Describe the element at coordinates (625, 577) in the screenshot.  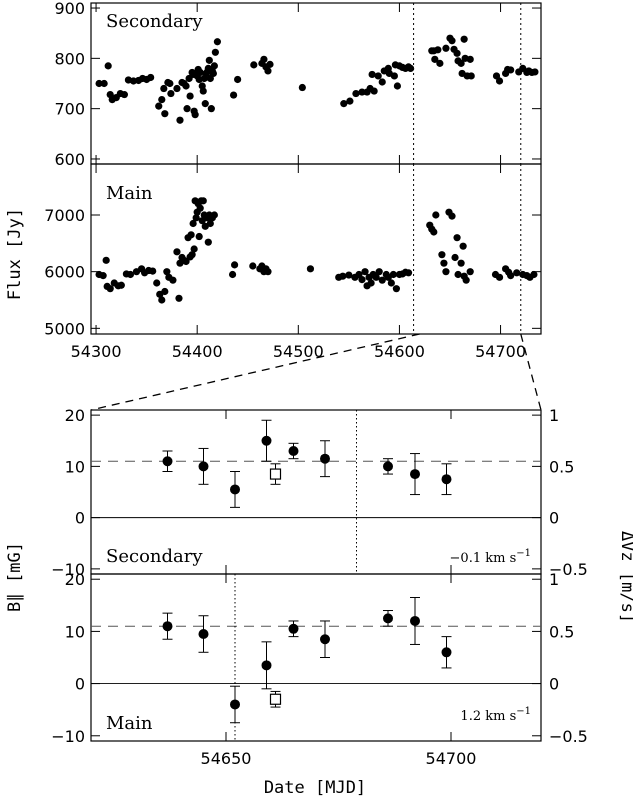
I see `bottom-right-y-axis-label: ΔVz [m/s]` at that location.